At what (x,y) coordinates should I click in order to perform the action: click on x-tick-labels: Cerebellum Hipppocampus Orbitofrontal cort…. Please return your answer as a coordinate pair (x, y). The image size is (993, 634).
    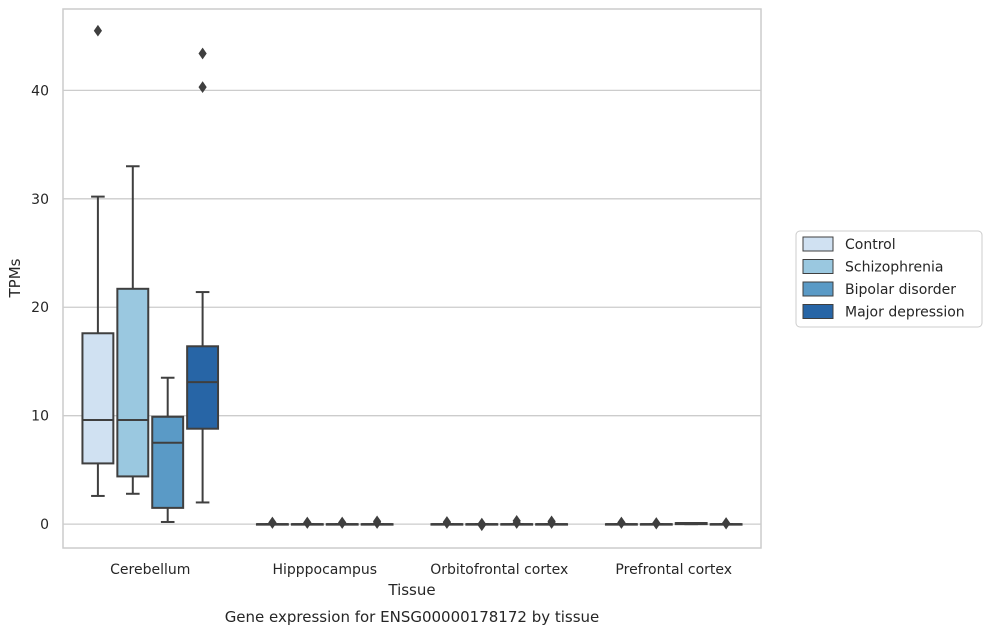
    Looking at the image, I should click on (421, 570).